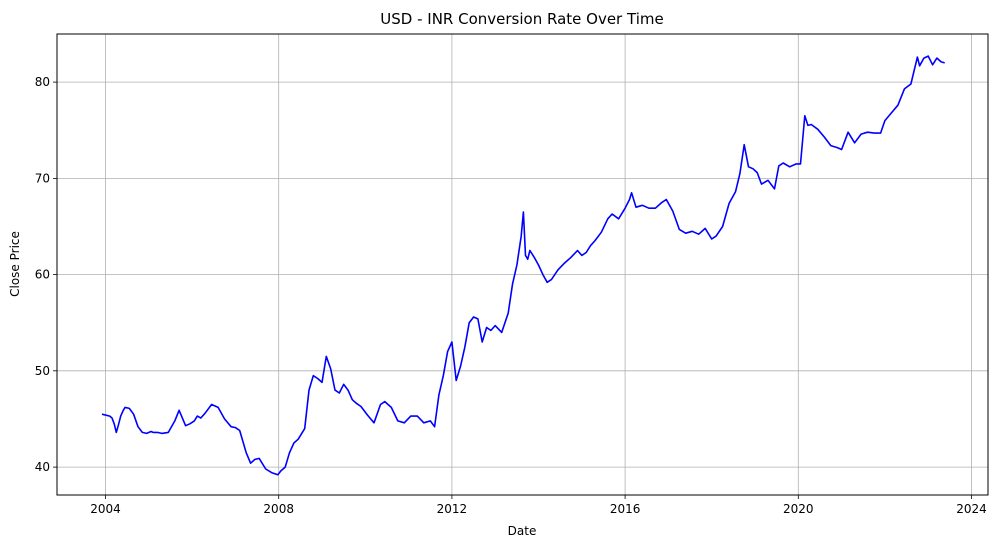 This screenshot has height=551, width=1000. What do you see at coordinates (522, 531) in the screenshot?
I see `x-axis-label: Date` at bounding box center [522, 531].